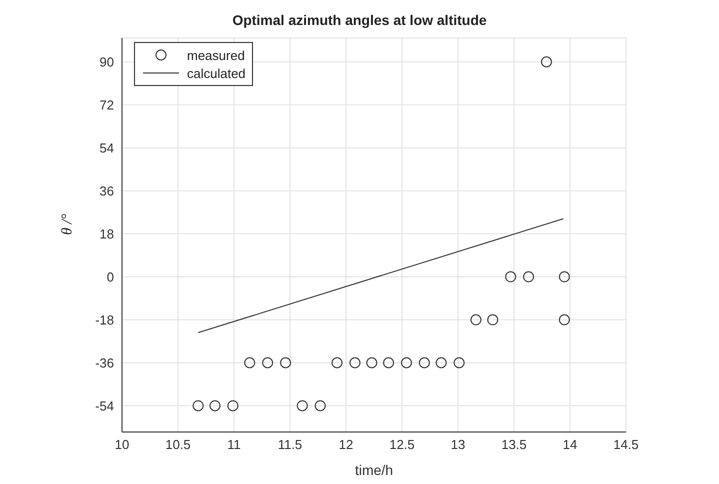  Describe the element at coordinates (290, 444) in the screenshot. I see `x-tick-label: 11.5` at that location.